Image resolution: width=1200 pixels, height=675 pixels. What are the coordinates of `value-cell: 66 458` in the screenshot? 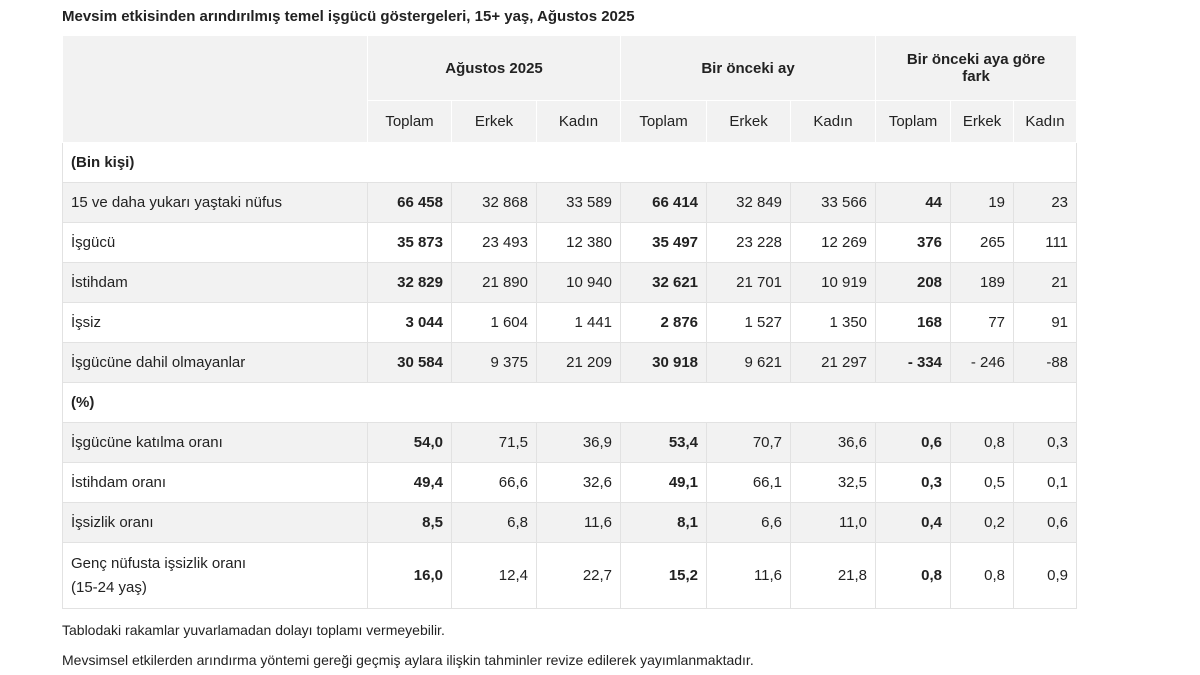 It's located at (409, 202).